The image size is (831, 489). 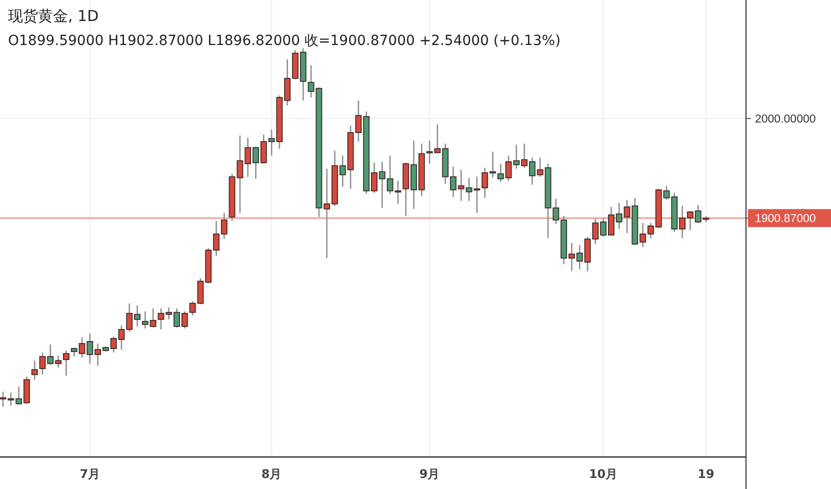 What do you see at coordinates (53, 16) in the screenshot?
I see `text: 现货黄金, 1D` at bounding box center [53, 16].